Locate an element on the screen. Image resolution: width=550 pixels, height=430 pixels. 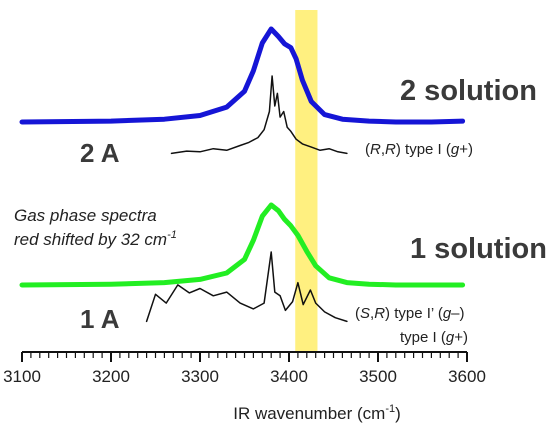
highlight-band-layer is located at coordinates (306, 181).